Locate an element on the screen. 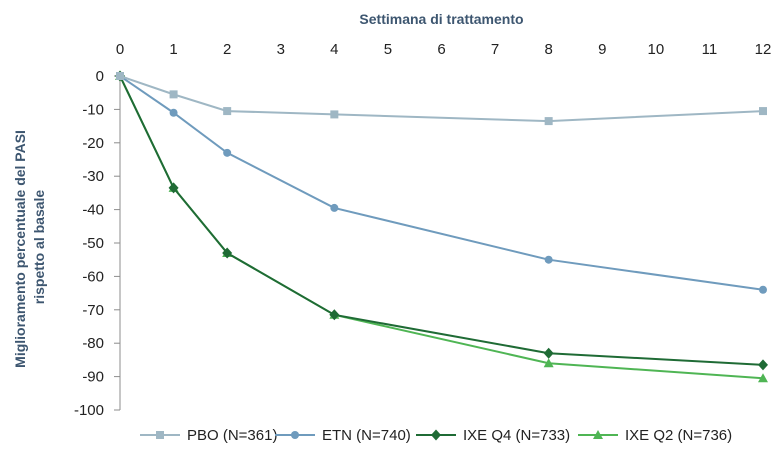 The width and height of the screenshot is (771, 450). legend-item-ixe: IXE Q4 (N=733) is located at coordinates (493, 435).